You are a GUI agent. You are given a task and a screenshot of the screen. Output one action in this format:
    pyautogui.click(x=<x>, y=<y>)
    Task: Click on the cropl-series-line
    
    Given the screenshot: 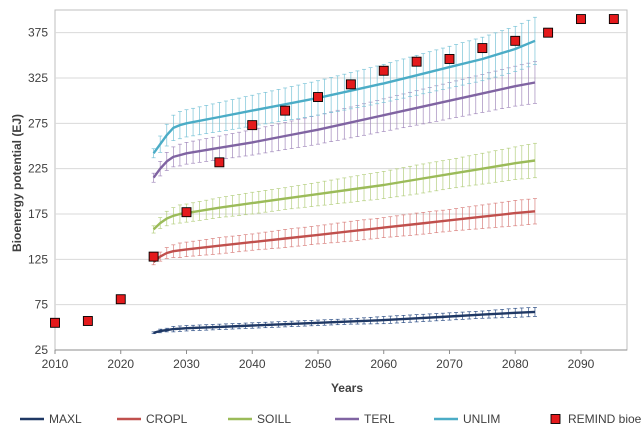 What is the action you would take?
    pyautogui.click(x=344, y=237)
    